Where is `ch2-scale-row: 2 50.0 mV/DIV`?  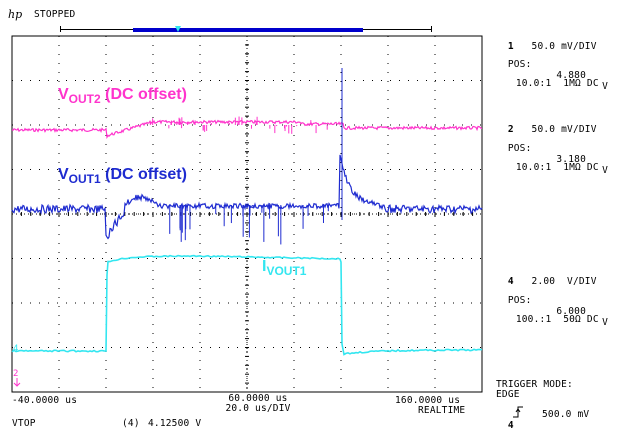
ch2-scale-row: 2 50.0 mV/DIV is located at coordinates (552, 129).